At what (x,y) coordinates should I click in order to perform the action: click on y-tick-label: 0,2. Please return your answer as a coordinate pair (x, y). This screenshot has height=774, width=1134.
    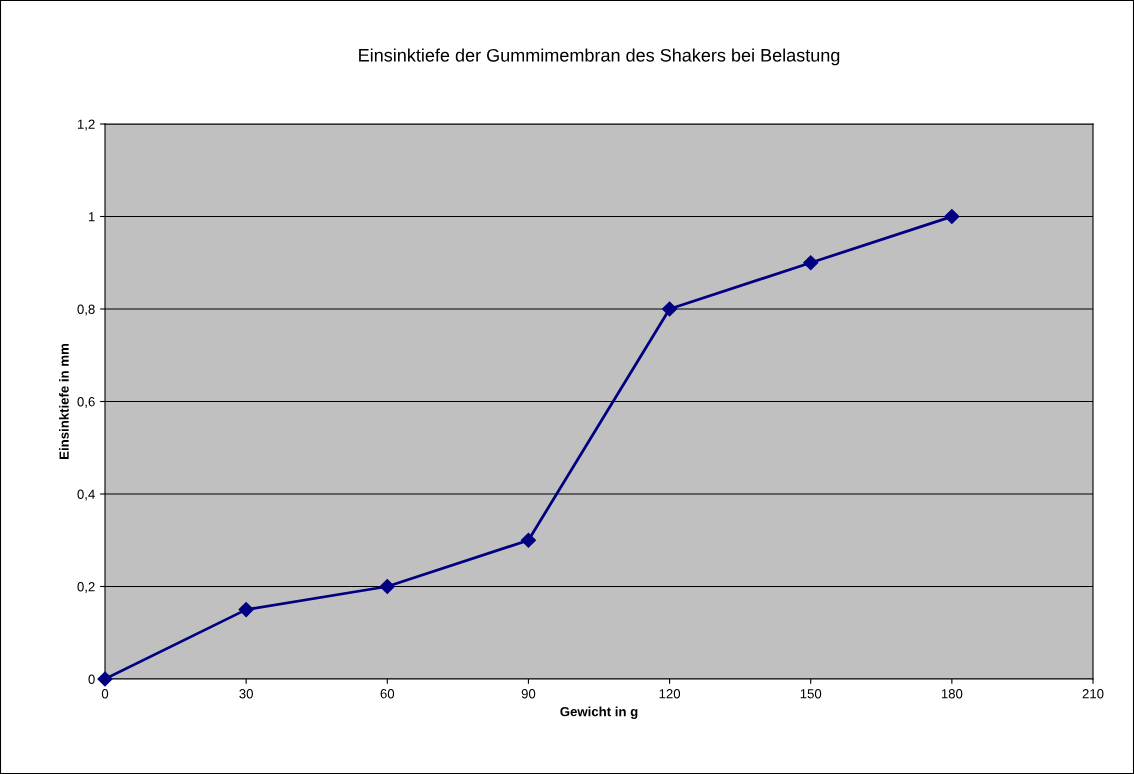
    Looking at the image, I should click on (86, 587).